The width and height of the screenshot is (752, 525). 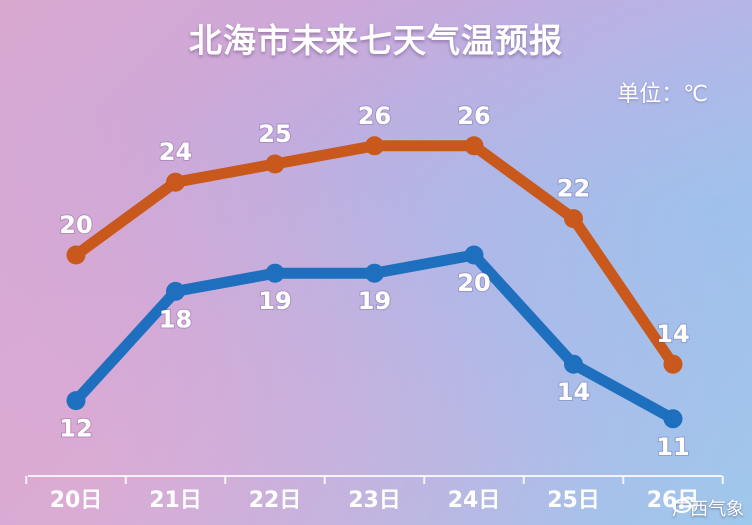 I want to click on chart-title: 北海市未来七天气温预报, so click(x=376, y=40).